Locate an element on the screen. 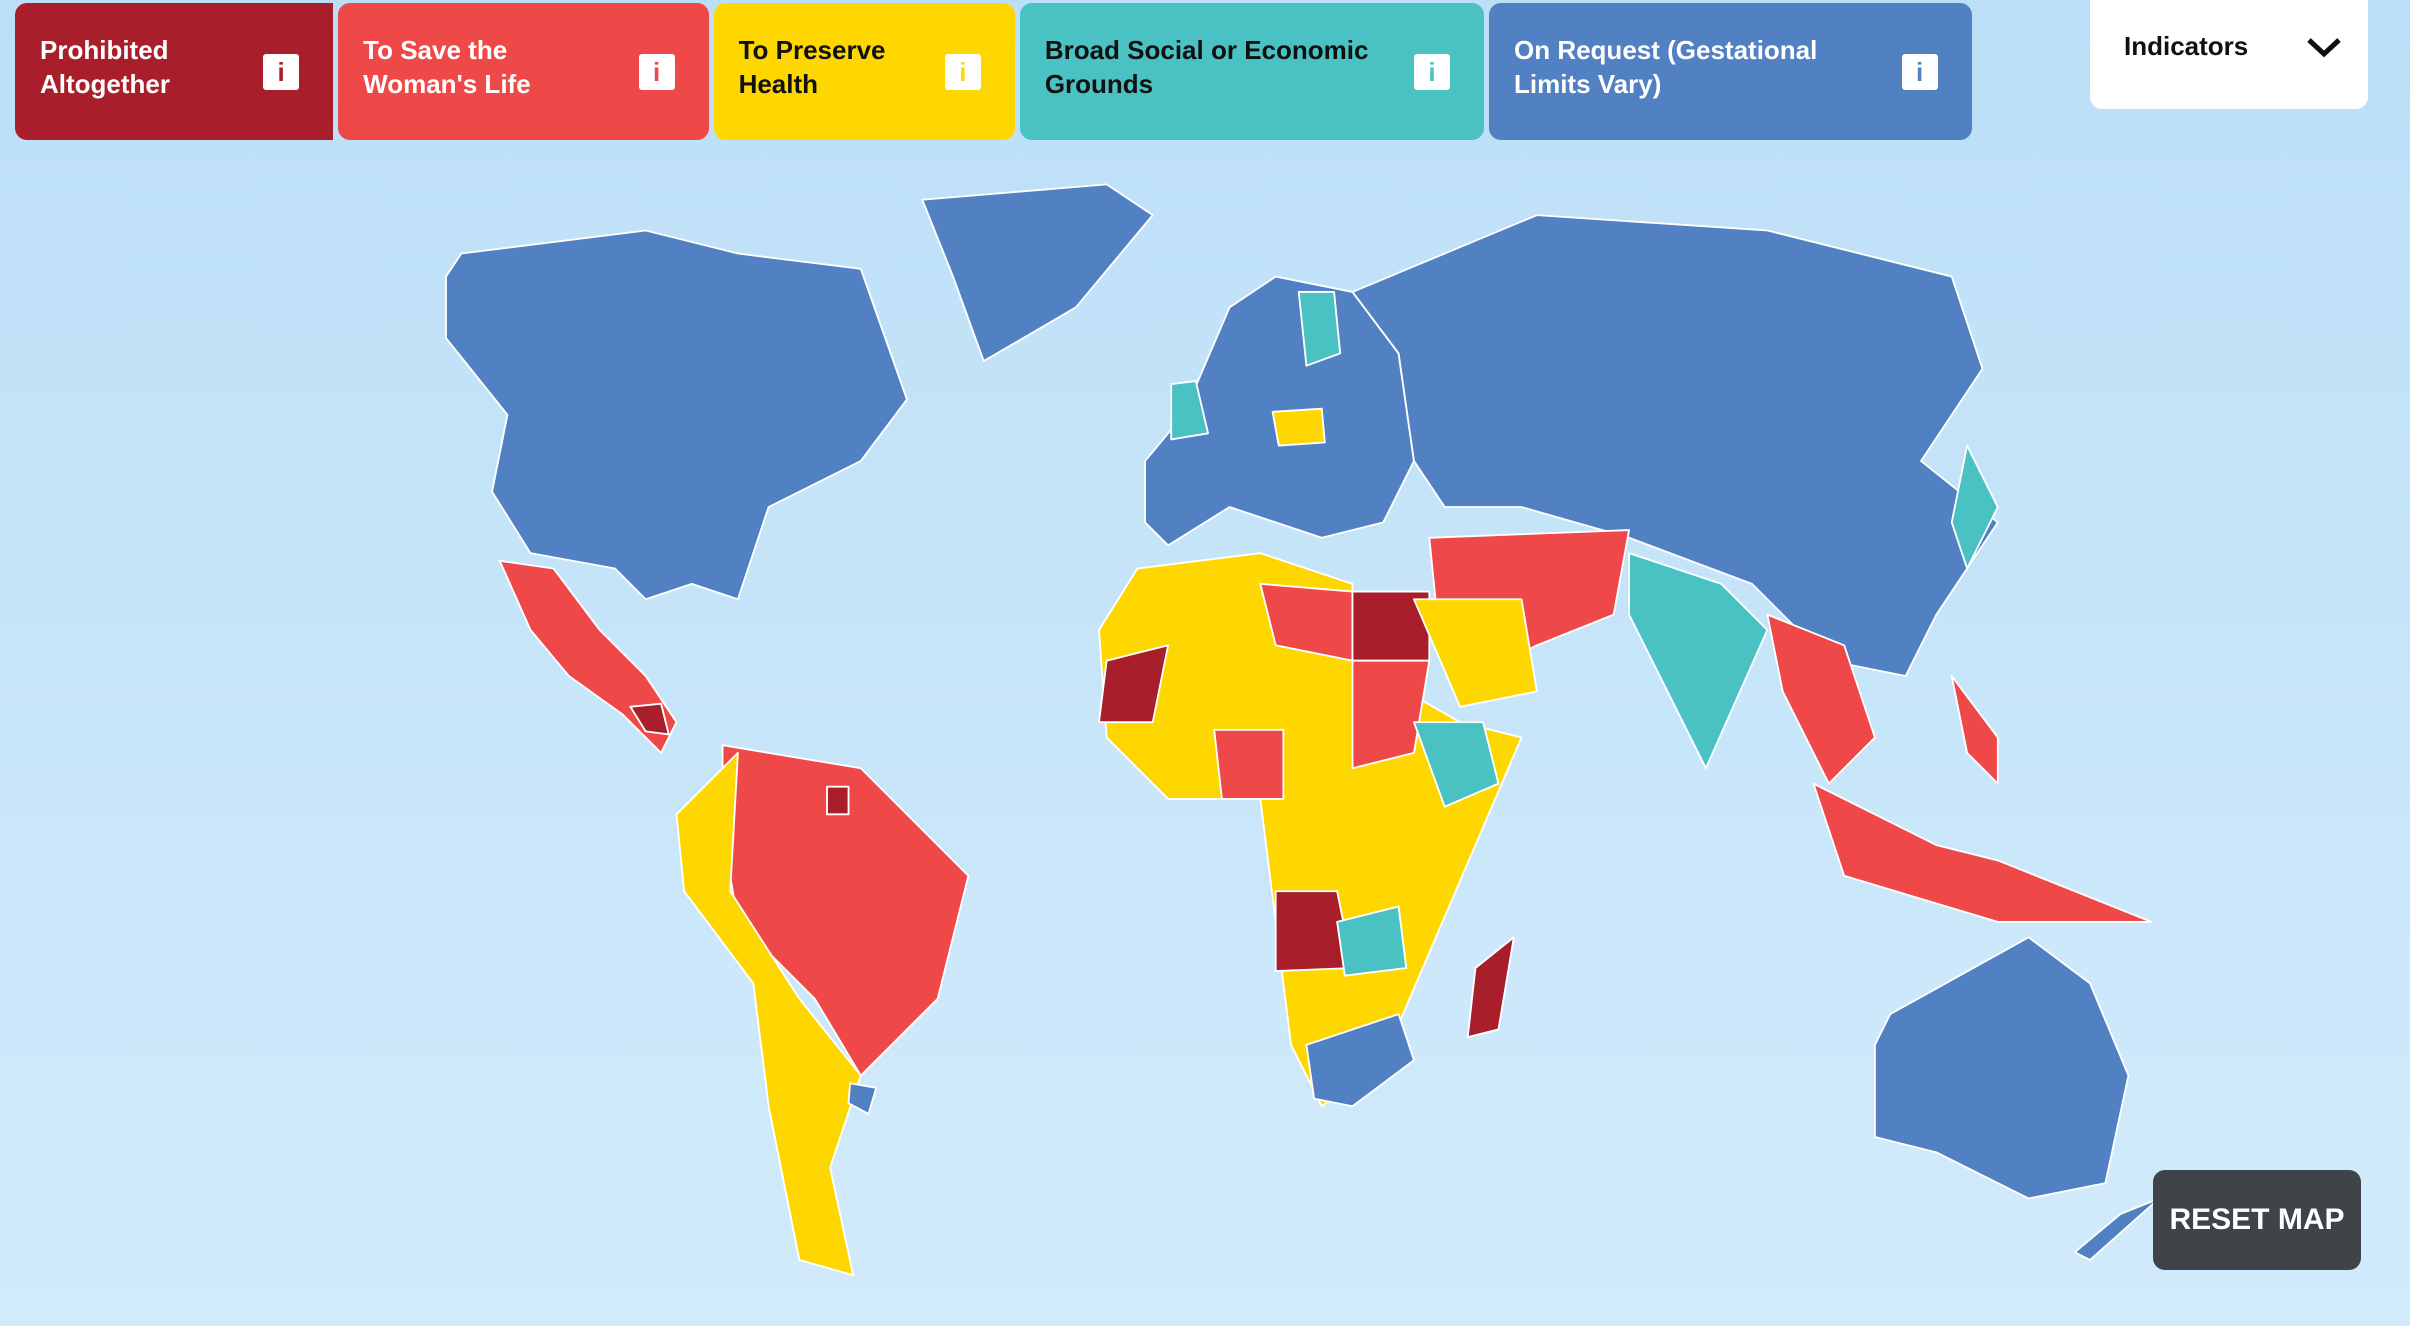 Image resolution: width=2410 pixels, height=1326 pixels. indonesia is located at coordinates (1982, 852).